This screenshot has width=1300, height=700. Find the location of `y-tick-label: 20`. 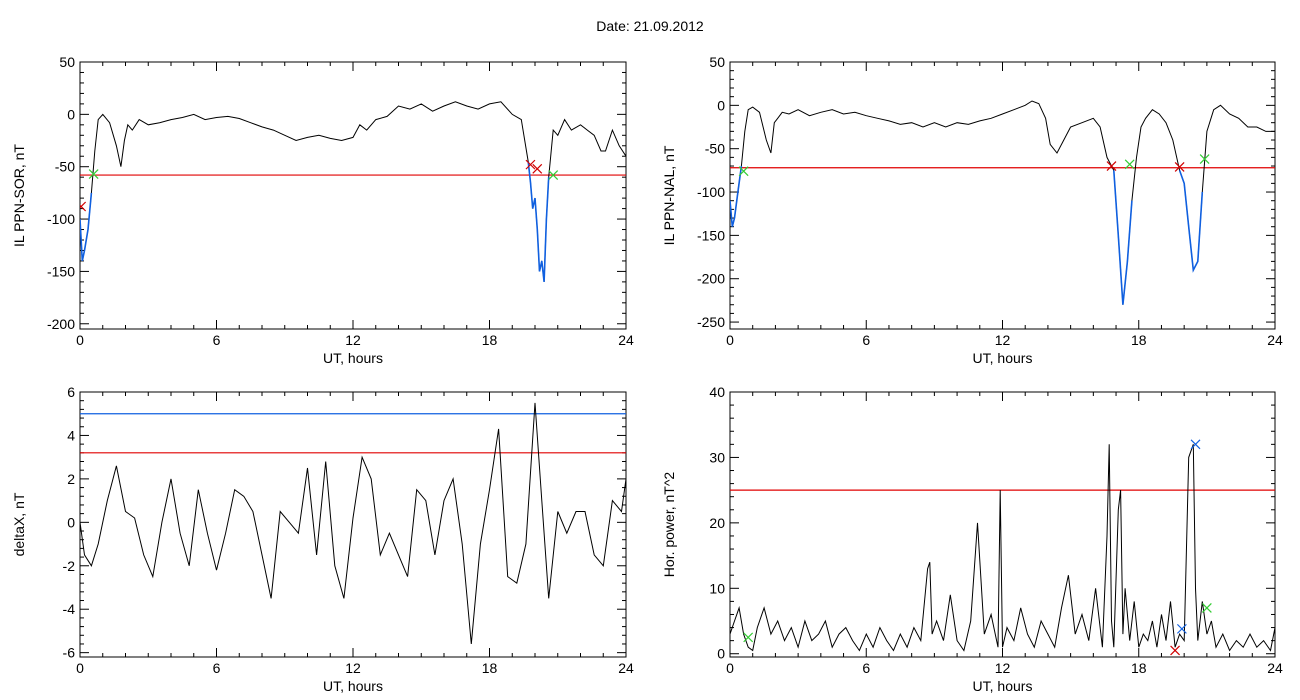

y-tick-label: 20 is located at coordinates (717, 523).